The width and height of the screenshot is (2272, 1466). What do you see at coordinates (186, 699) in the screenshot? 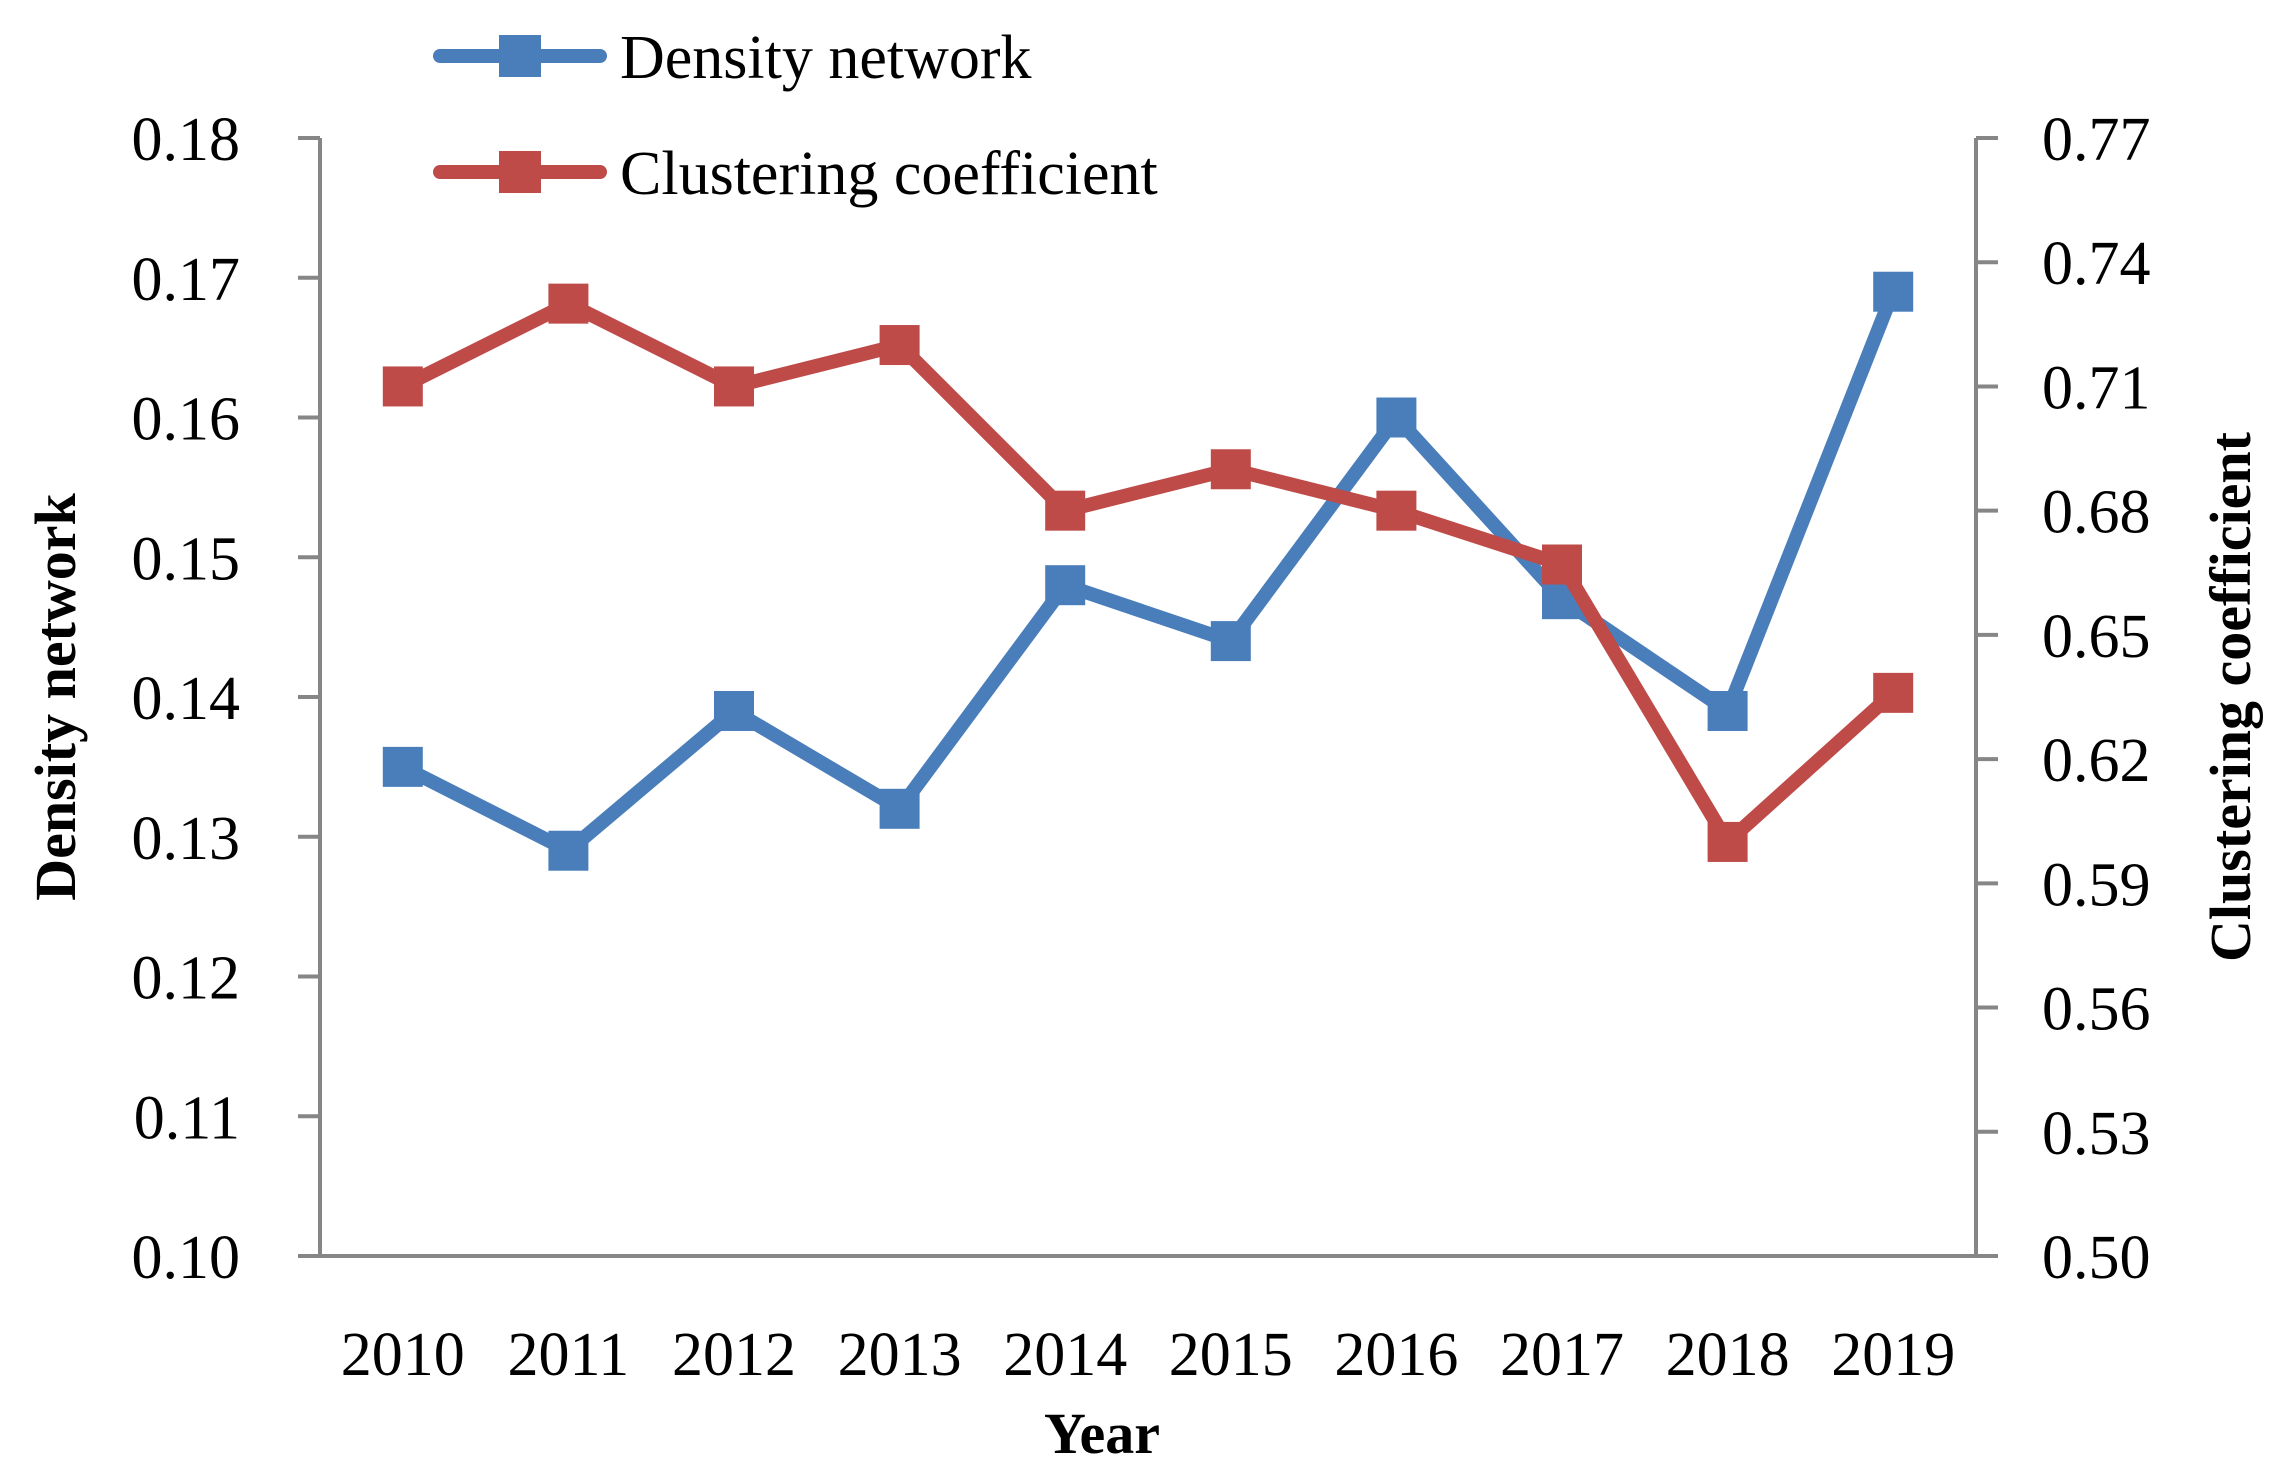
I see `left-y-tick-label: 0.14` at bounding box center [186, 699].